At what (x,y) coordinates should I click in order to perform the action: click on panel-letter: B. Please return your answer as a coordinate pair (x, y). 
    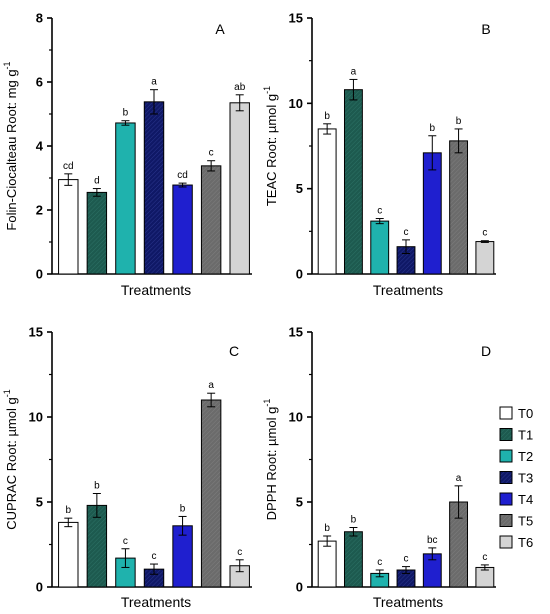
    Looking at the image, I should click on (485, 29).